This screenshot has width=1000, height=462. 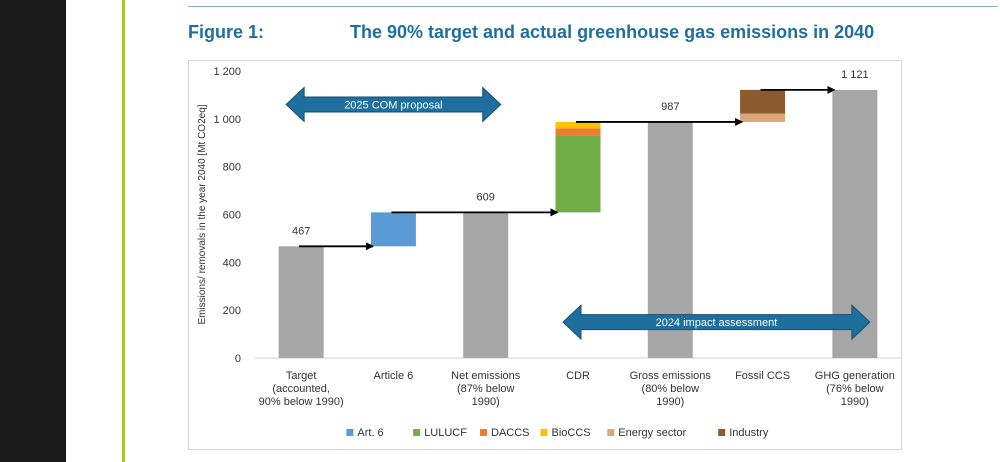 I want to click on legend-label: Art. 6, so click(x=370, y=433).